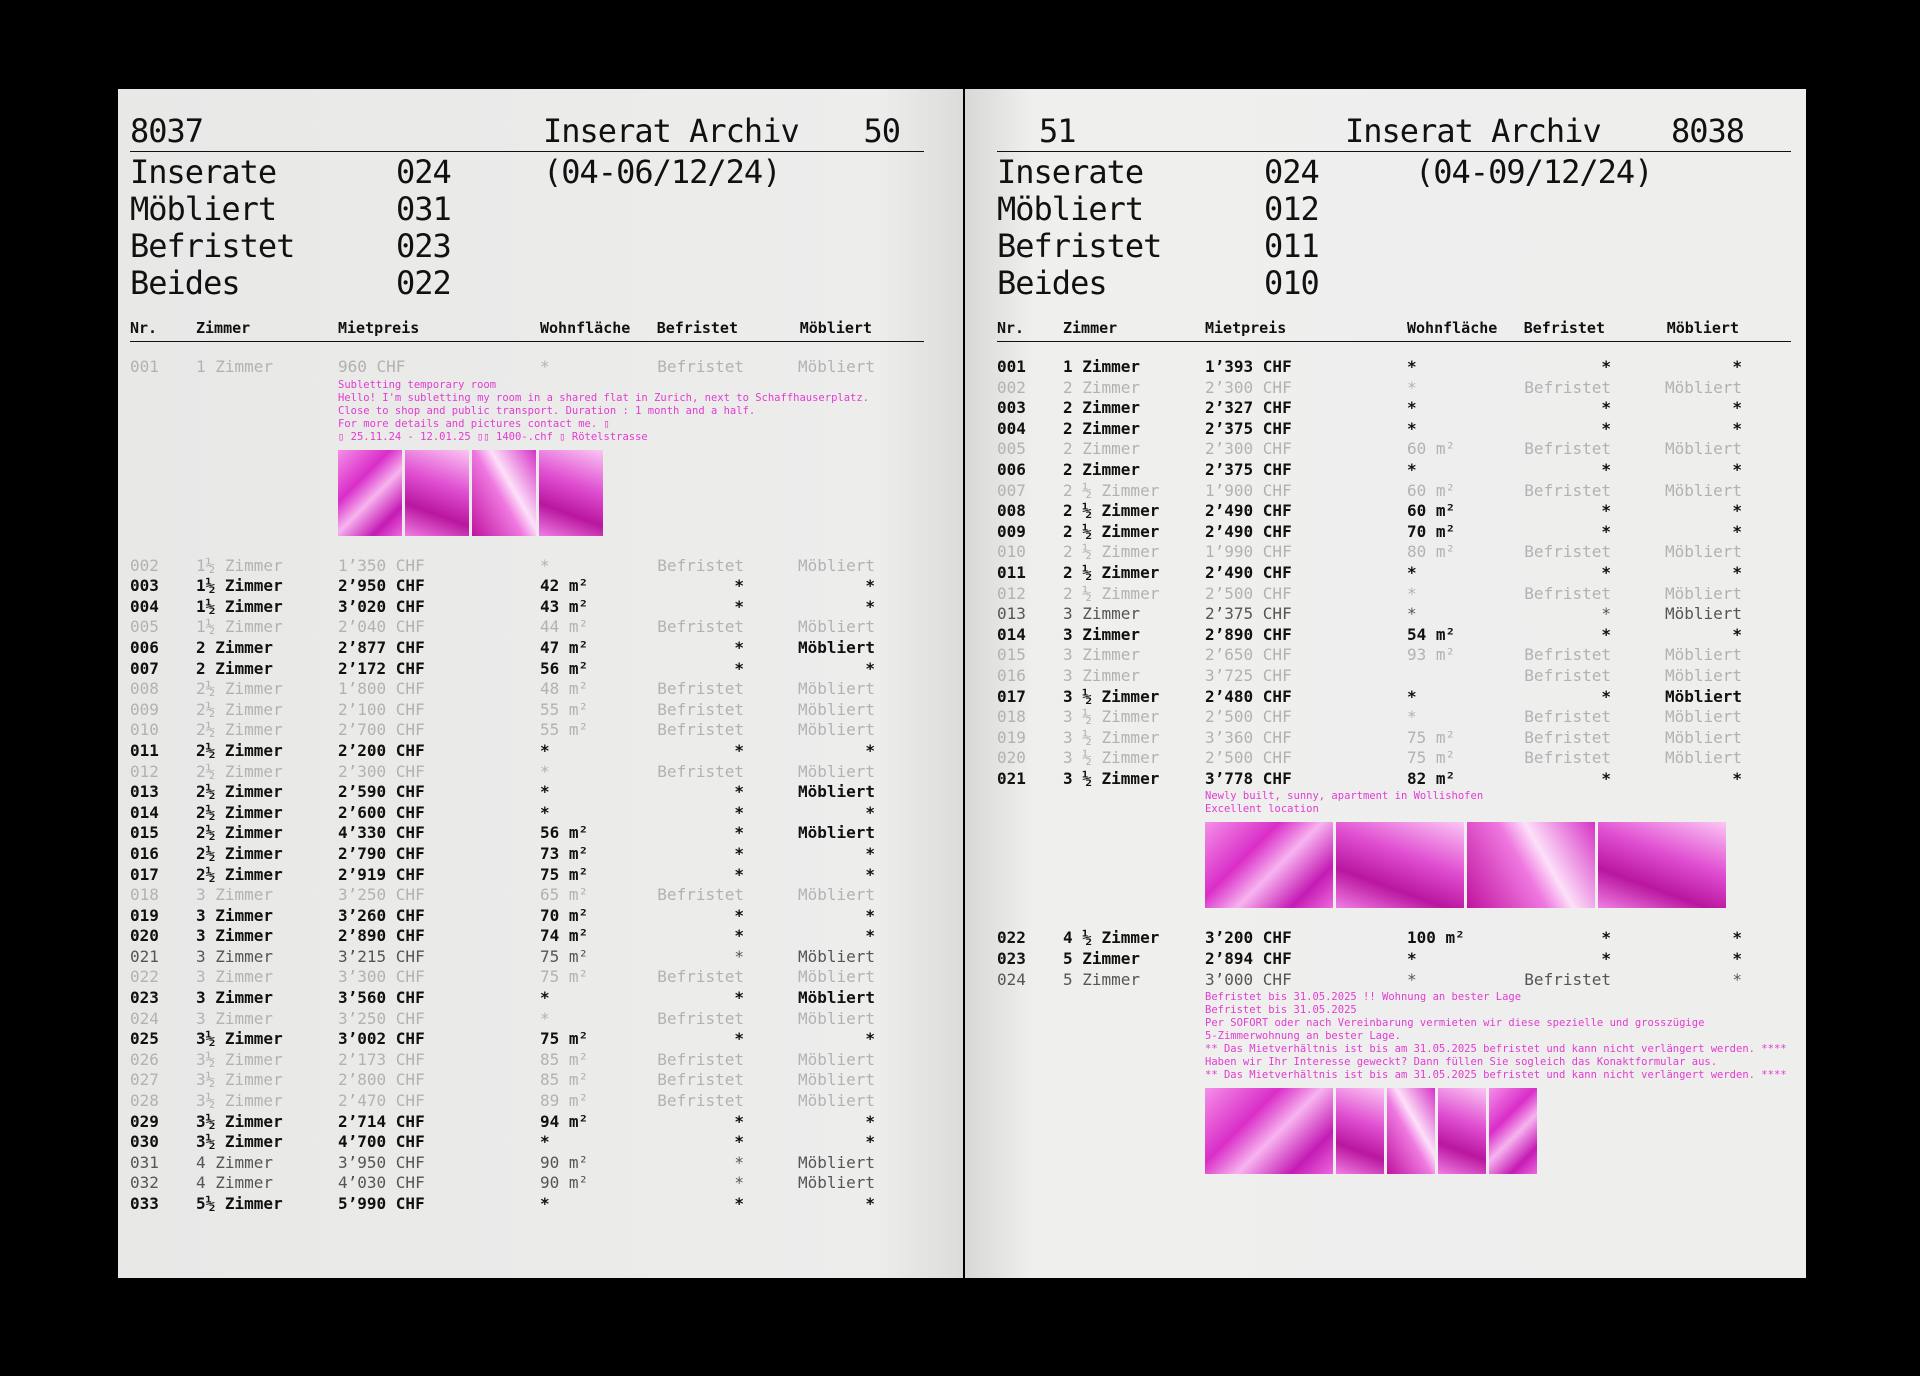 This screenshot has height=1376, width=1920. I want to click on cell-nr: 011, so click(144, 750).